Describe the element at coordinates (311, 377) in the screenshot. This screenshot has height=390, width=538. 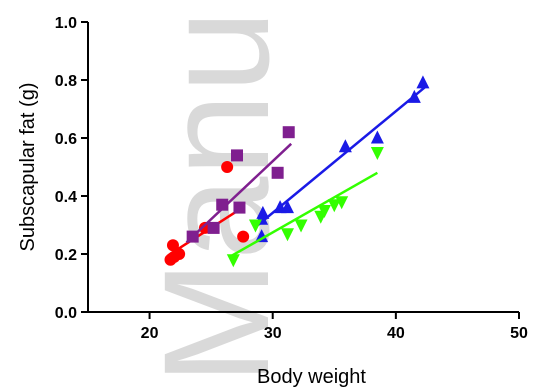
I see `x-axis-title: Body weight` at that location.